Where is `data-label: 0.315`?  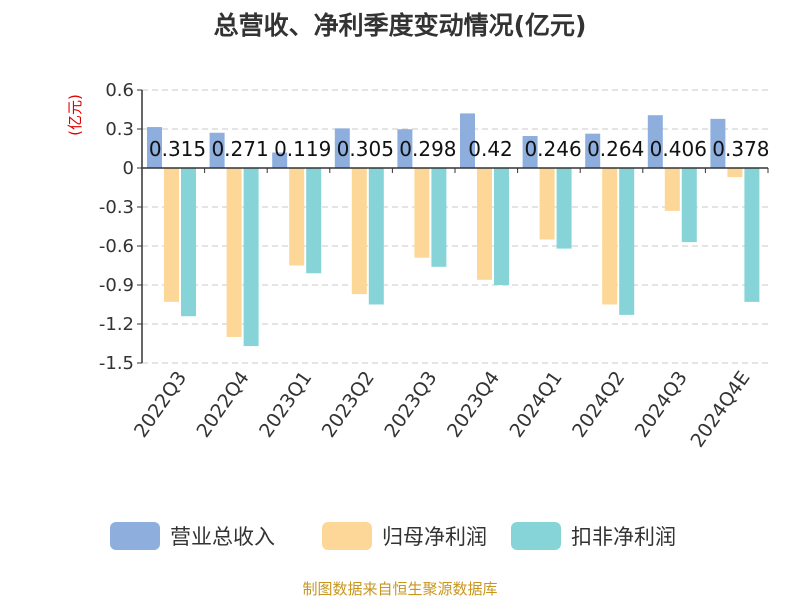 data-label: 0.315 is located at coordinates (177, 149).